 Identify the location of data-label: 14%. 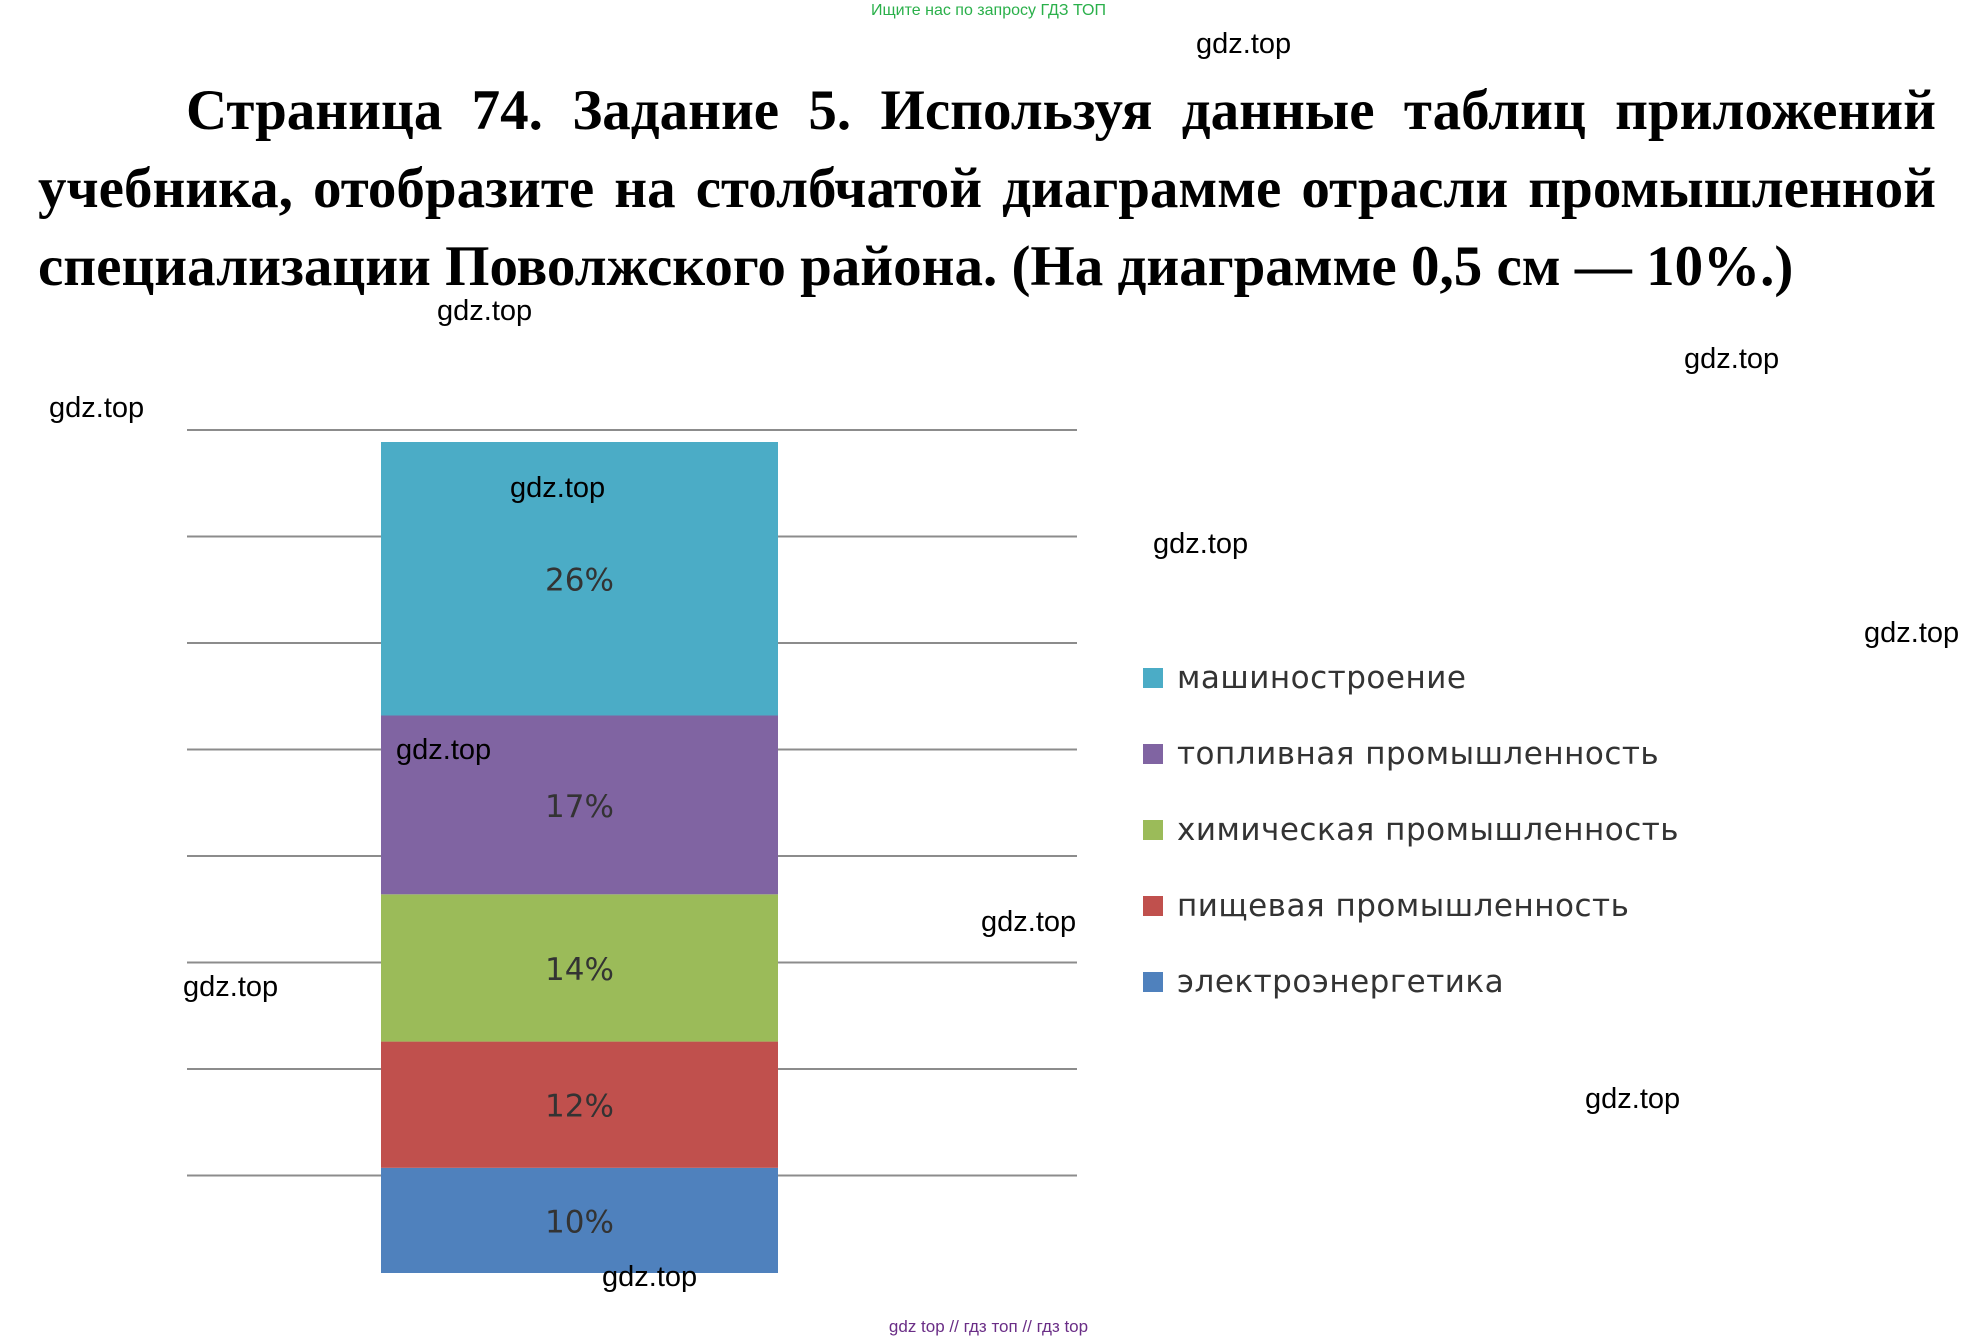
(579, 970).